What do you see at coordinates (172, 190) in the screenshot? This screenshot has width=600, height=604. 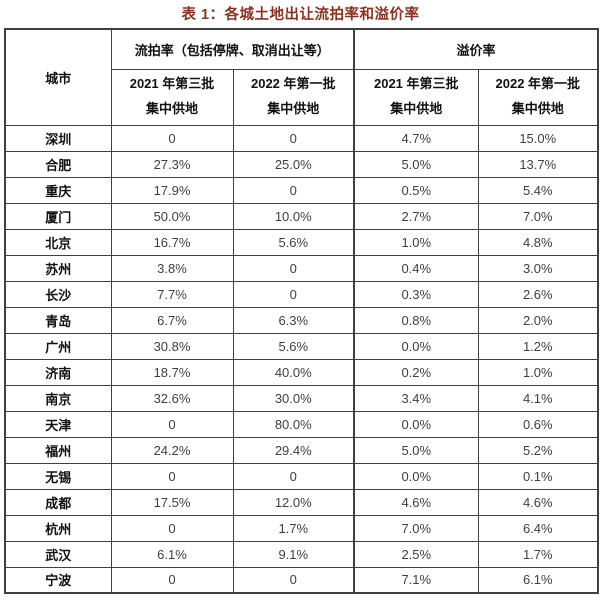 I see `value-cell: 17.9%` at bounding box center [172, 190].